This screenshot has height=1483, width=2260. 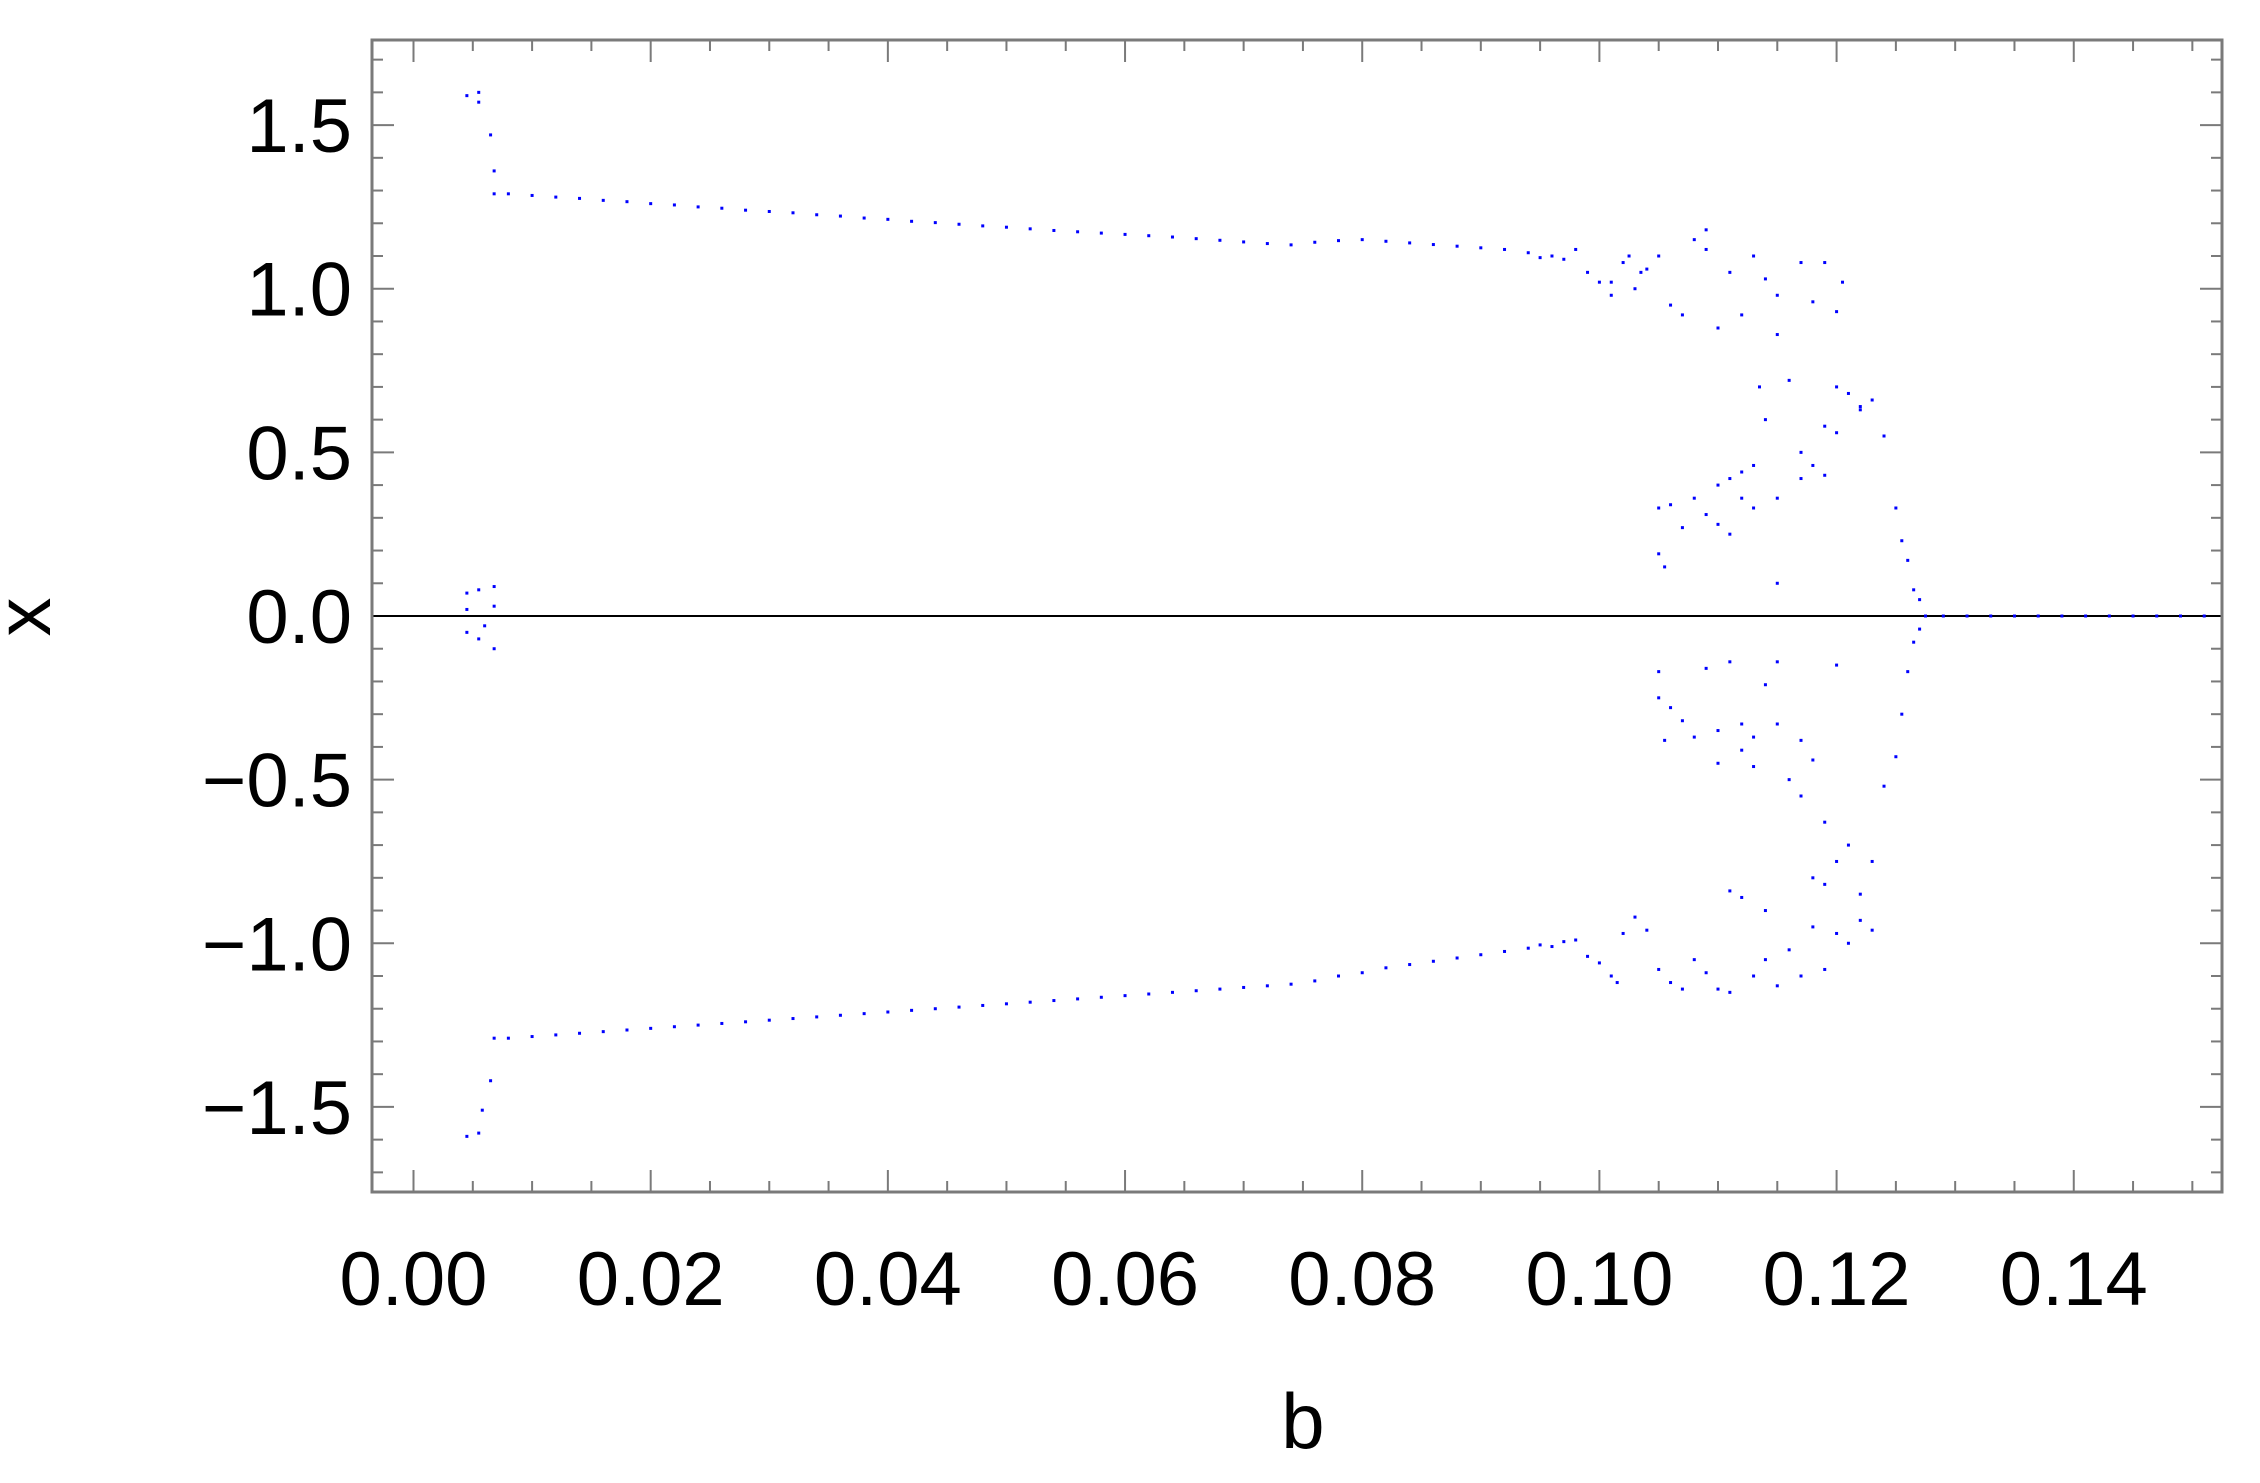 What do you see at coordinates (299, 617) in the screenshot?
I see `y-tick-label: 0.0` at bounding box center [299, 617].